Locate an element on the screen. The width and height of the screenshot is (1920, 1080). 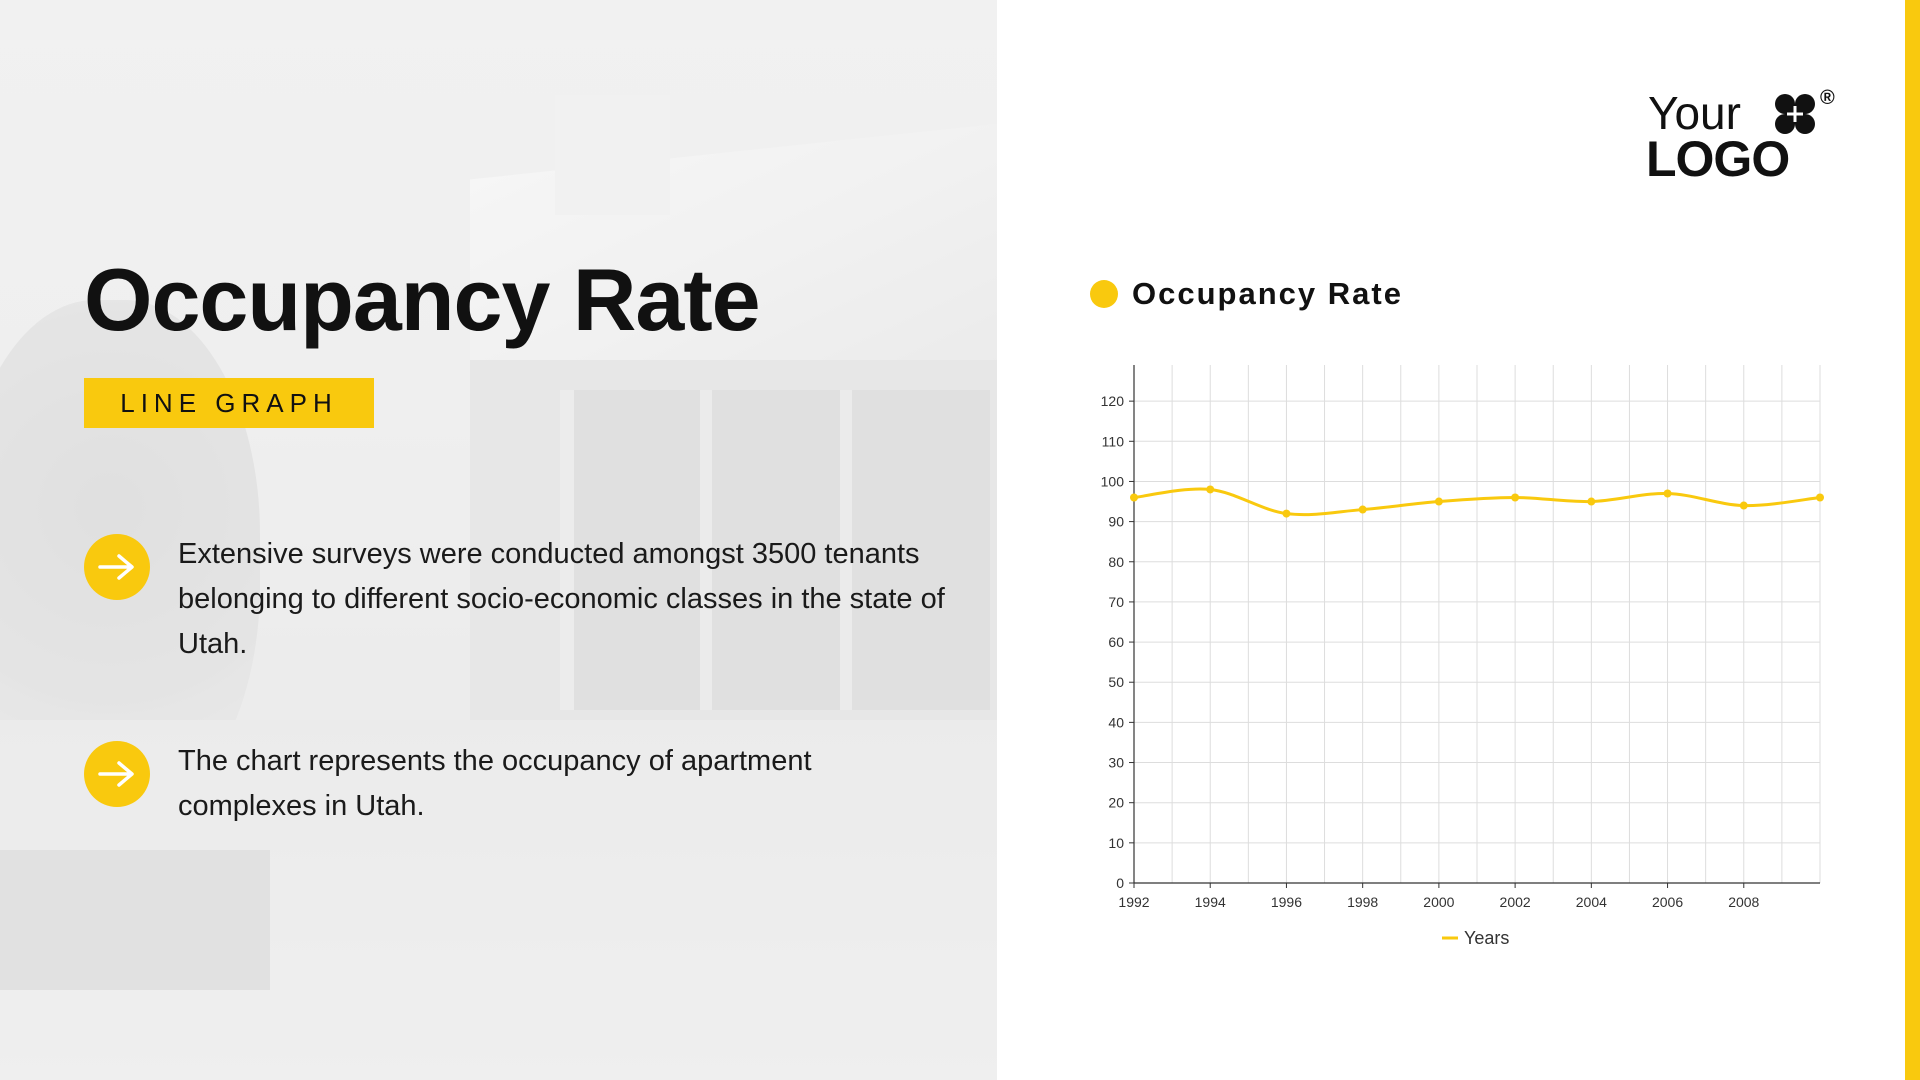
accent-bar is located at coordinates (1912, 540).